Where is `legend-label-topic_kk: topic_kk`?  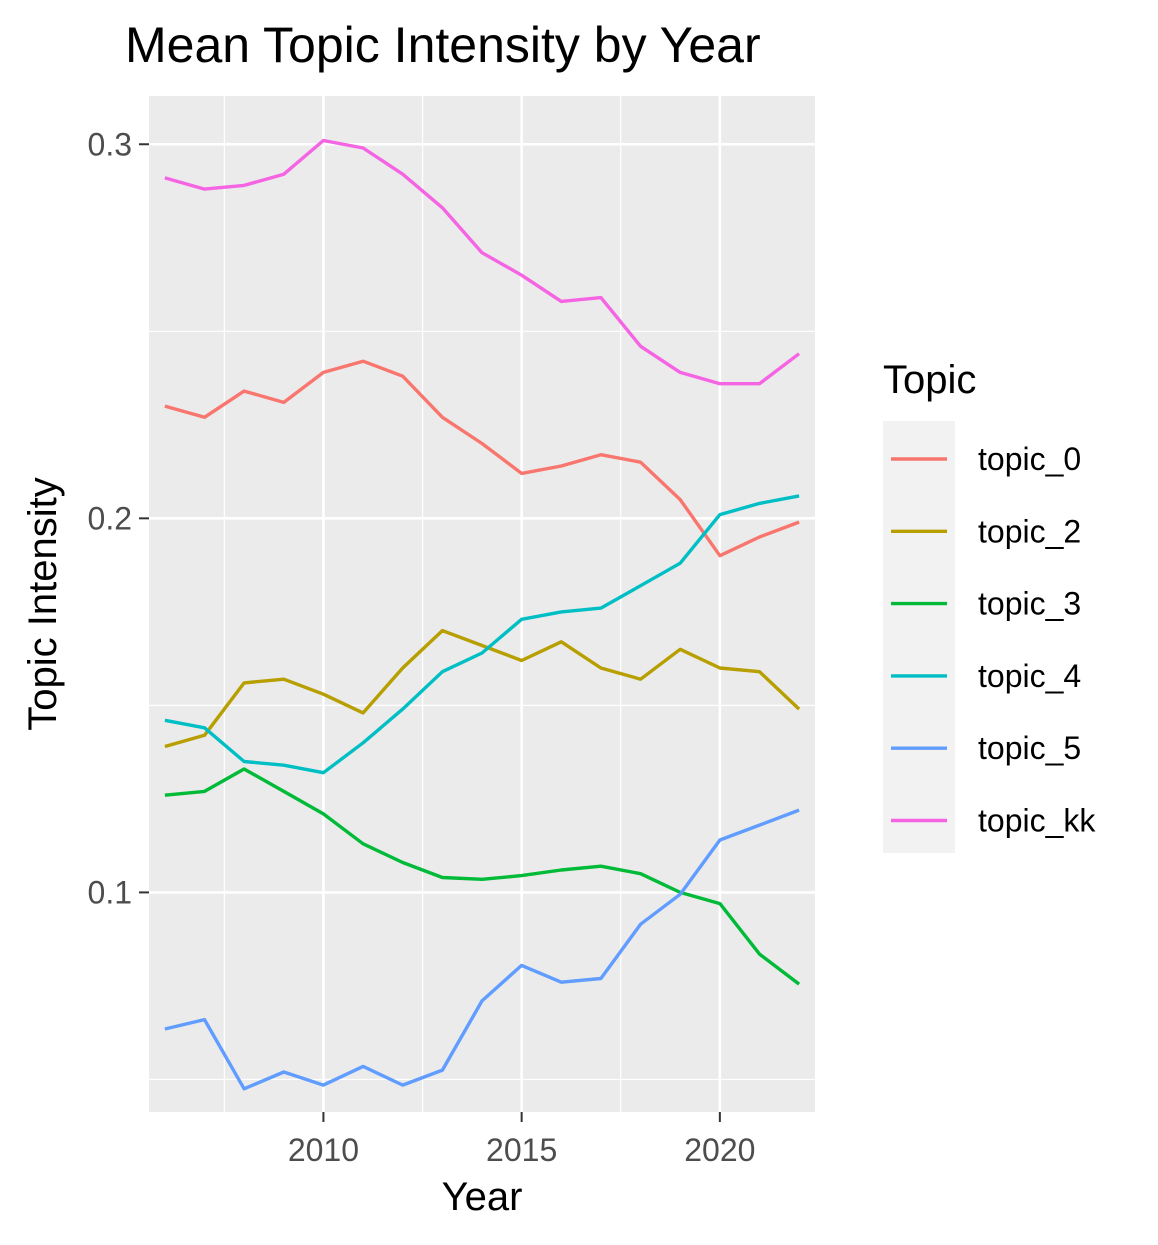 legend-label-topic_kk: topic_kk is located at coordinates (1037, 821).